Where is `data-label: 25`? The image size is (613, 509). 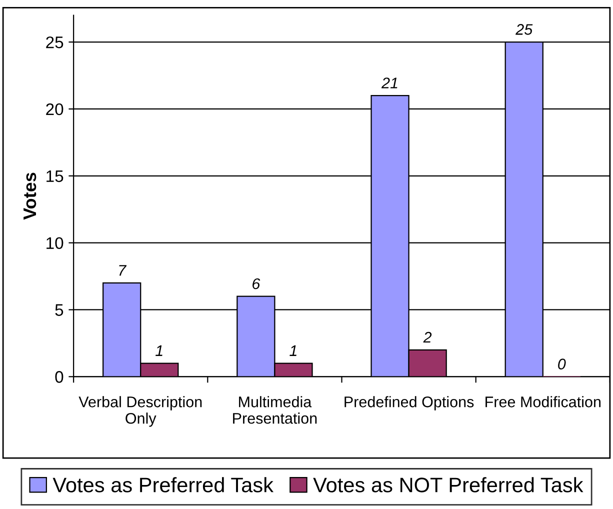 data-label: 25 is located at coordinates (524, 29).